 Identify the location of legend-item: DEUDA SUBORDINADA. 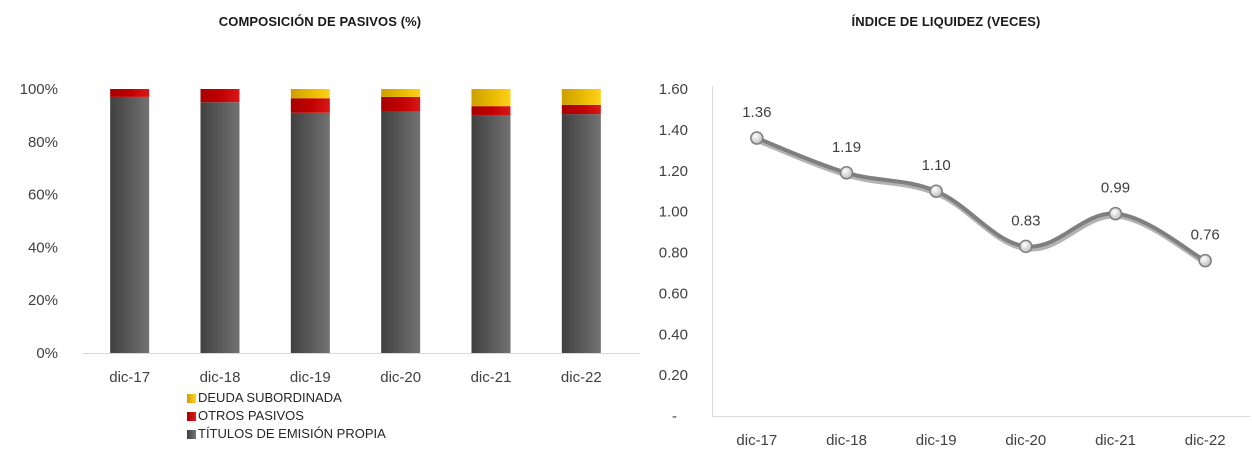
(286, 398).